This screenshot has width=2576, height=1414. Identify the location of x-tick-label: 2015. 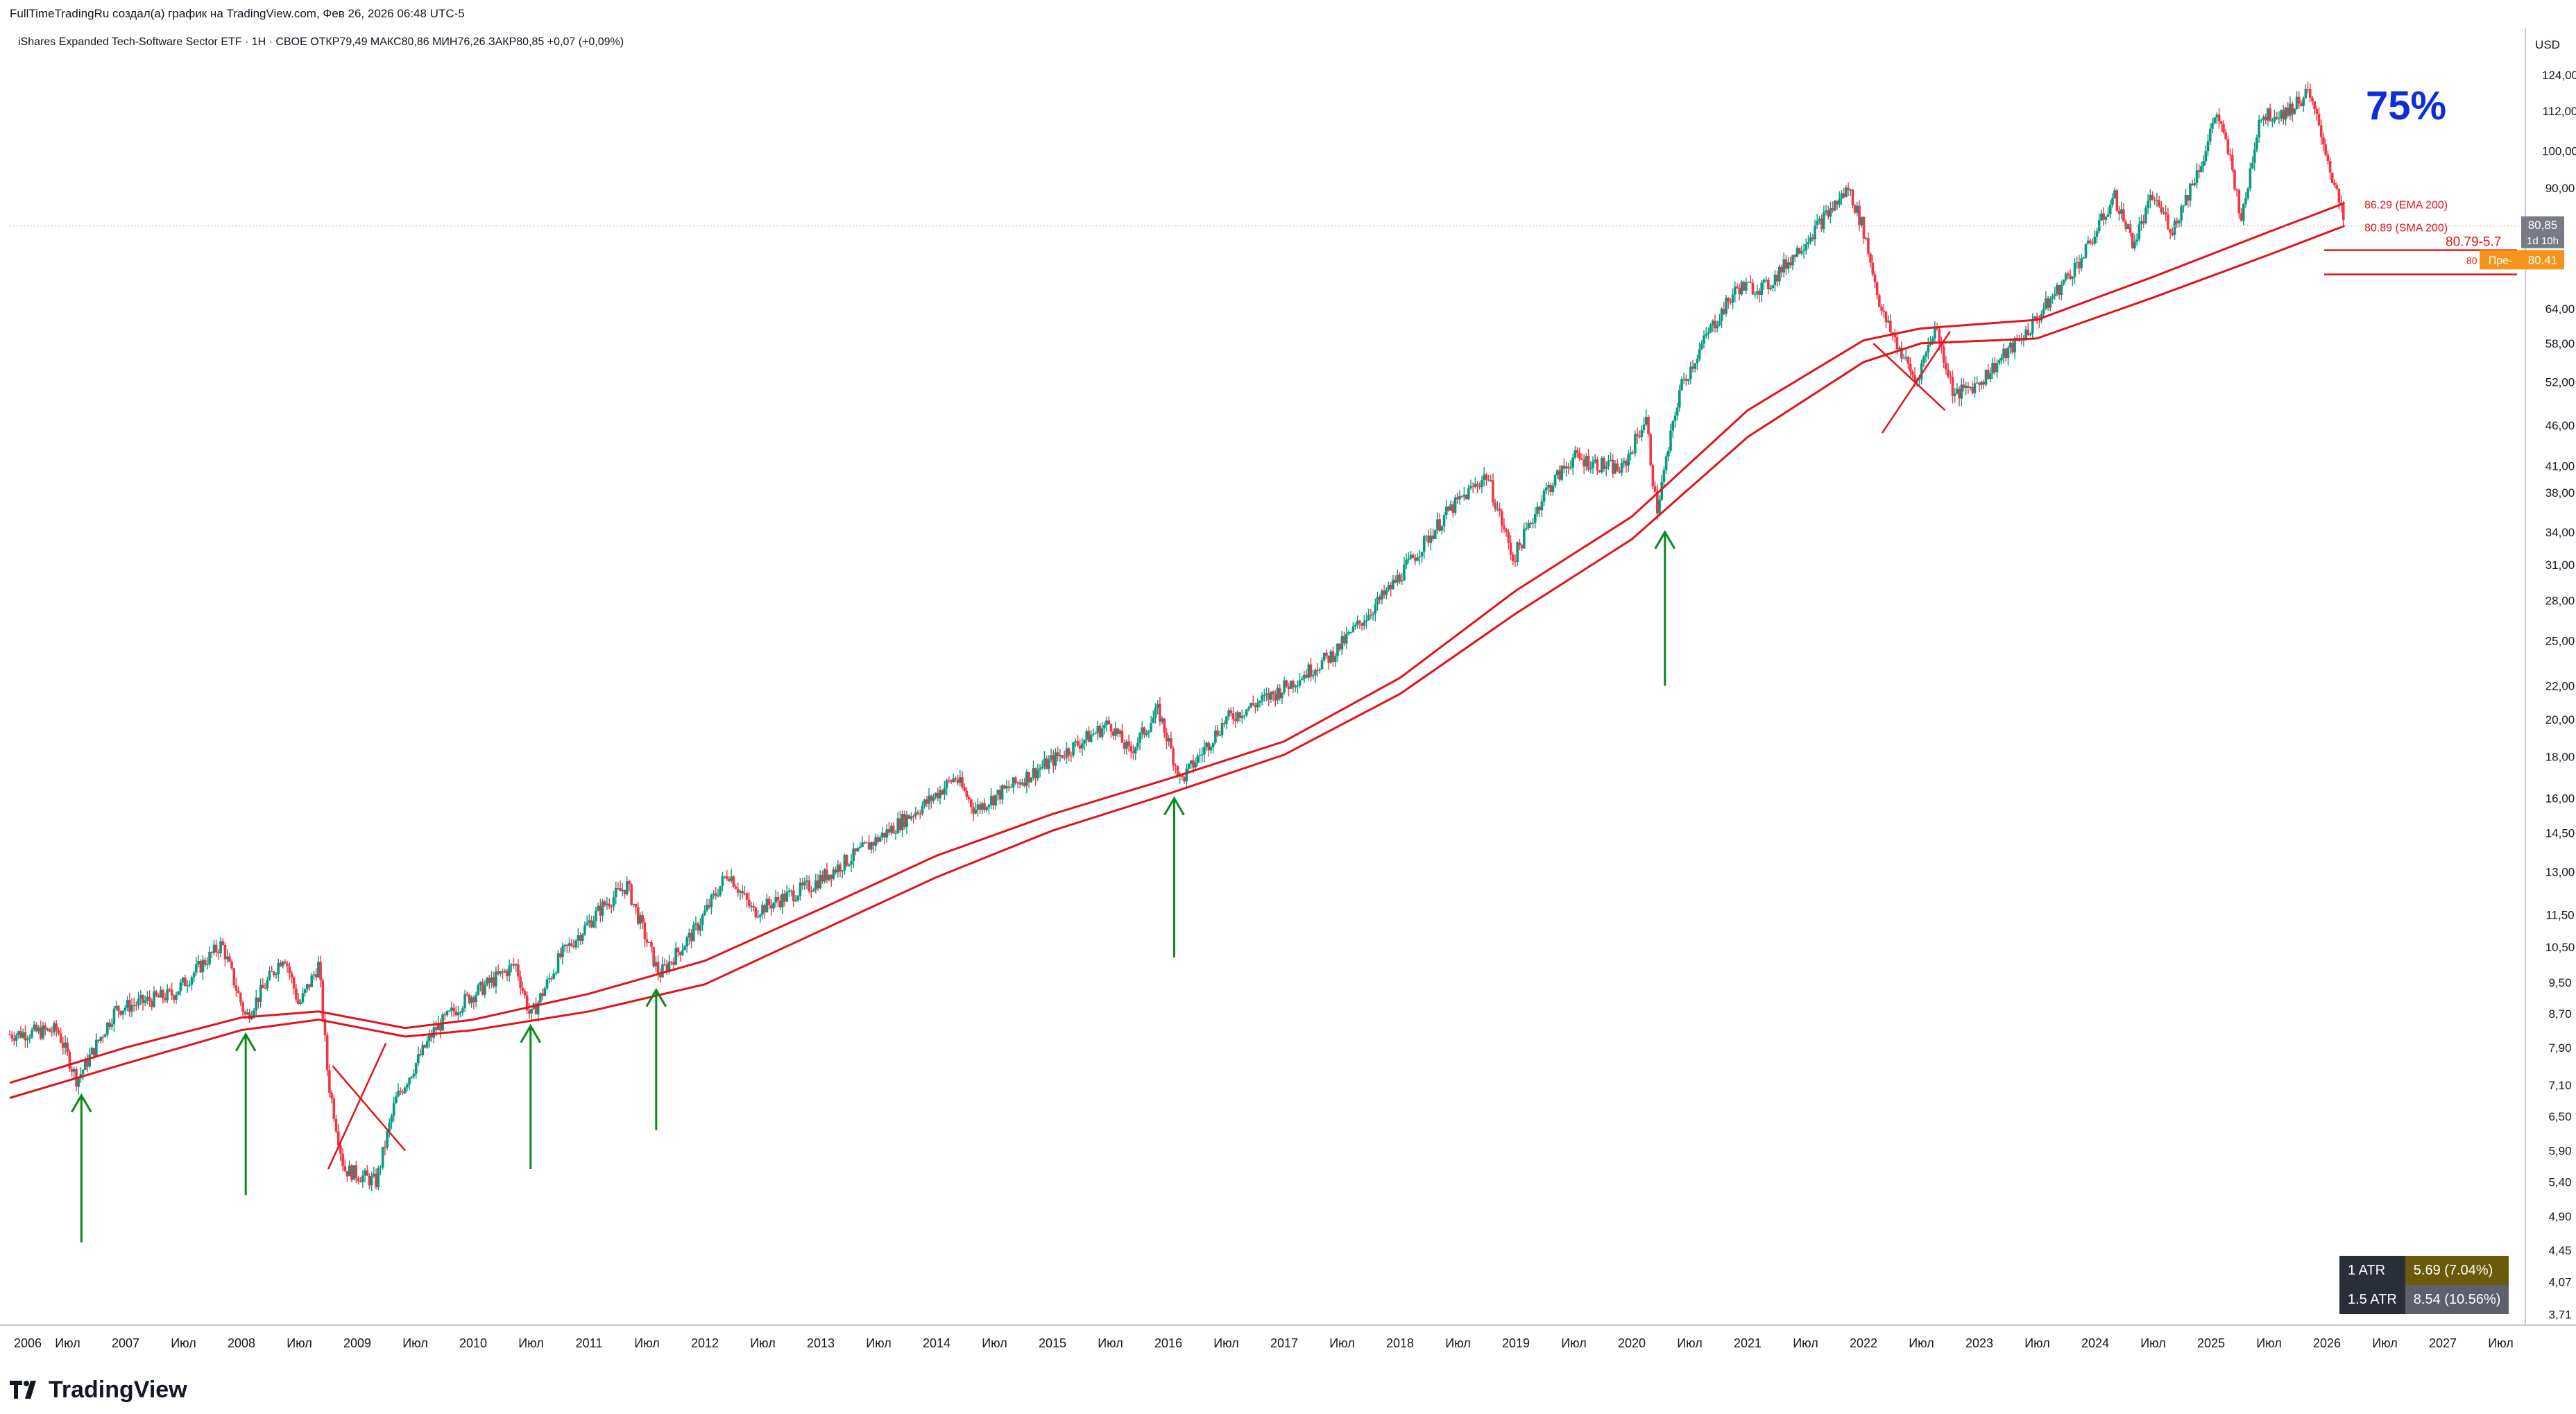
(1052, 1343).